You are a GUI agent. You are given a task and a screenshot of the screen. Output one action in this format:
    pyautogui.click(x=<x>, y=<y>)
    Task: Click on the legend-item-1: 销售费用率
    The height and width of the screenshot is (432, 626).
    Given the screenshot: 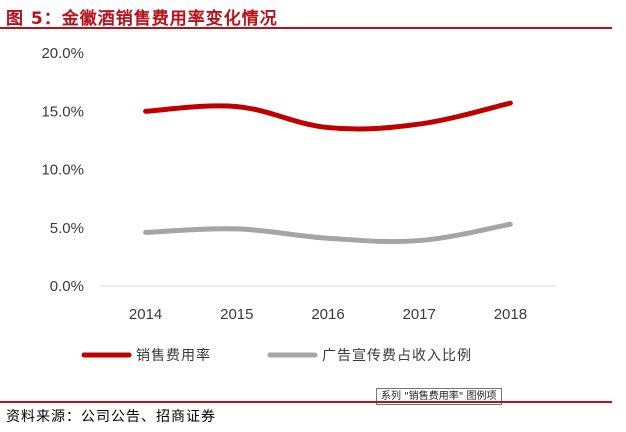 What is the action you would take?
    pyautogui.click(x=146, y=355)
    